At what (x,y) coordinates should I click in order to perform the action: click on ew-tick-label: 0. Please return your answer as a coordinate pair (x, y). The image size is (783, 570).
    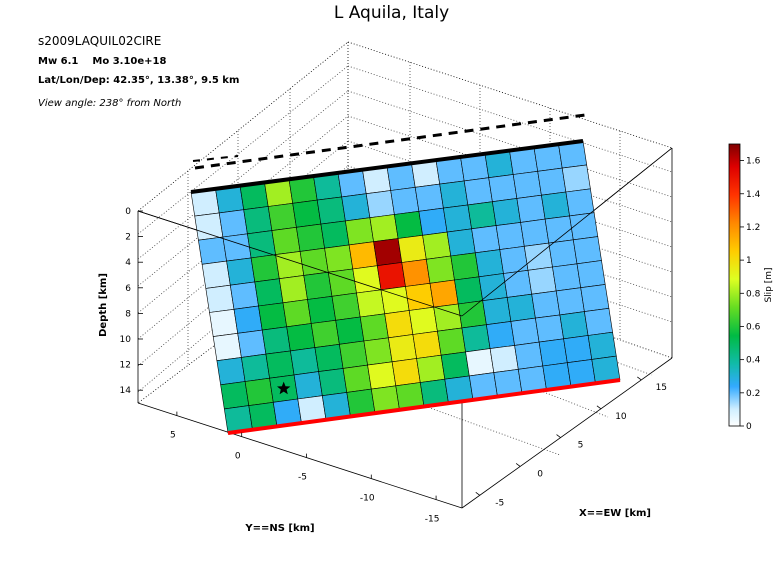
    Looking at the image, I should click on (540, 474).